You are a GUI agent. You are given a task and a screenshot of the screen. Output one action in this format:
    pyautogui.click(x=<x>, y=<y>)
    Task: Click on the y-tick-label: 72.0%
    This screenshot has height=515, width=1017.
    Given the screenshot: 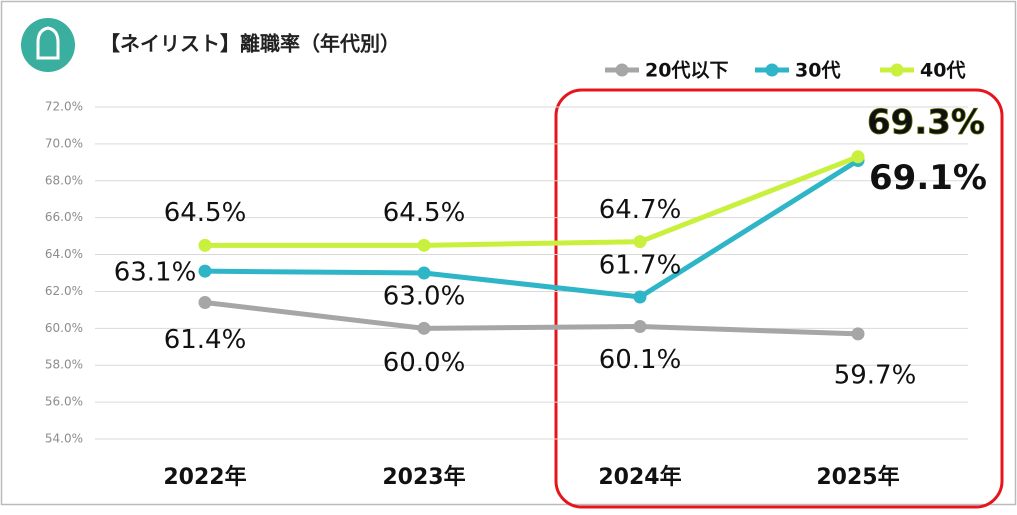 What is the action you would take?
    pyautogui.click(x=64, y=107)
    